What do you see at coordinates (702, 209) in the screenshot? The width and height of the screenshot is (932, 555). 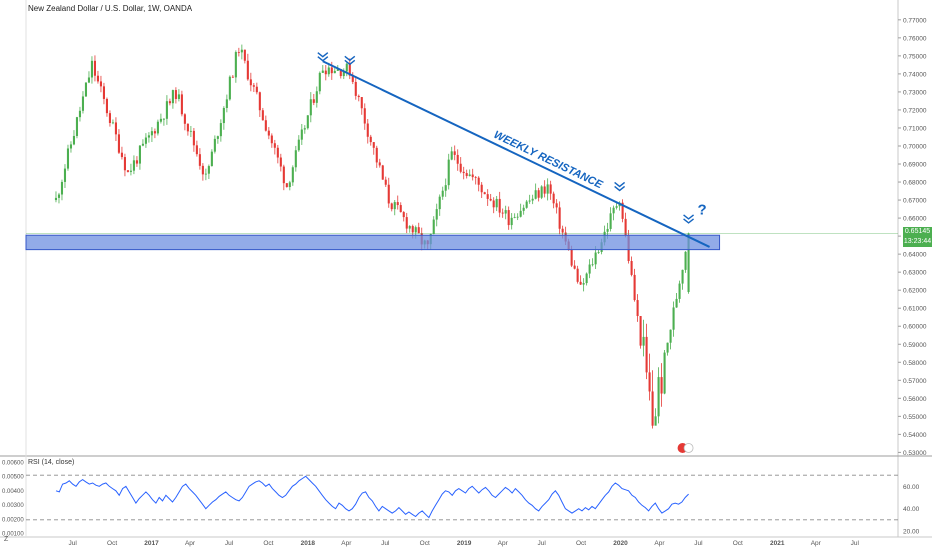 I see `question-mark: ?` at bounding box center [702, 209].